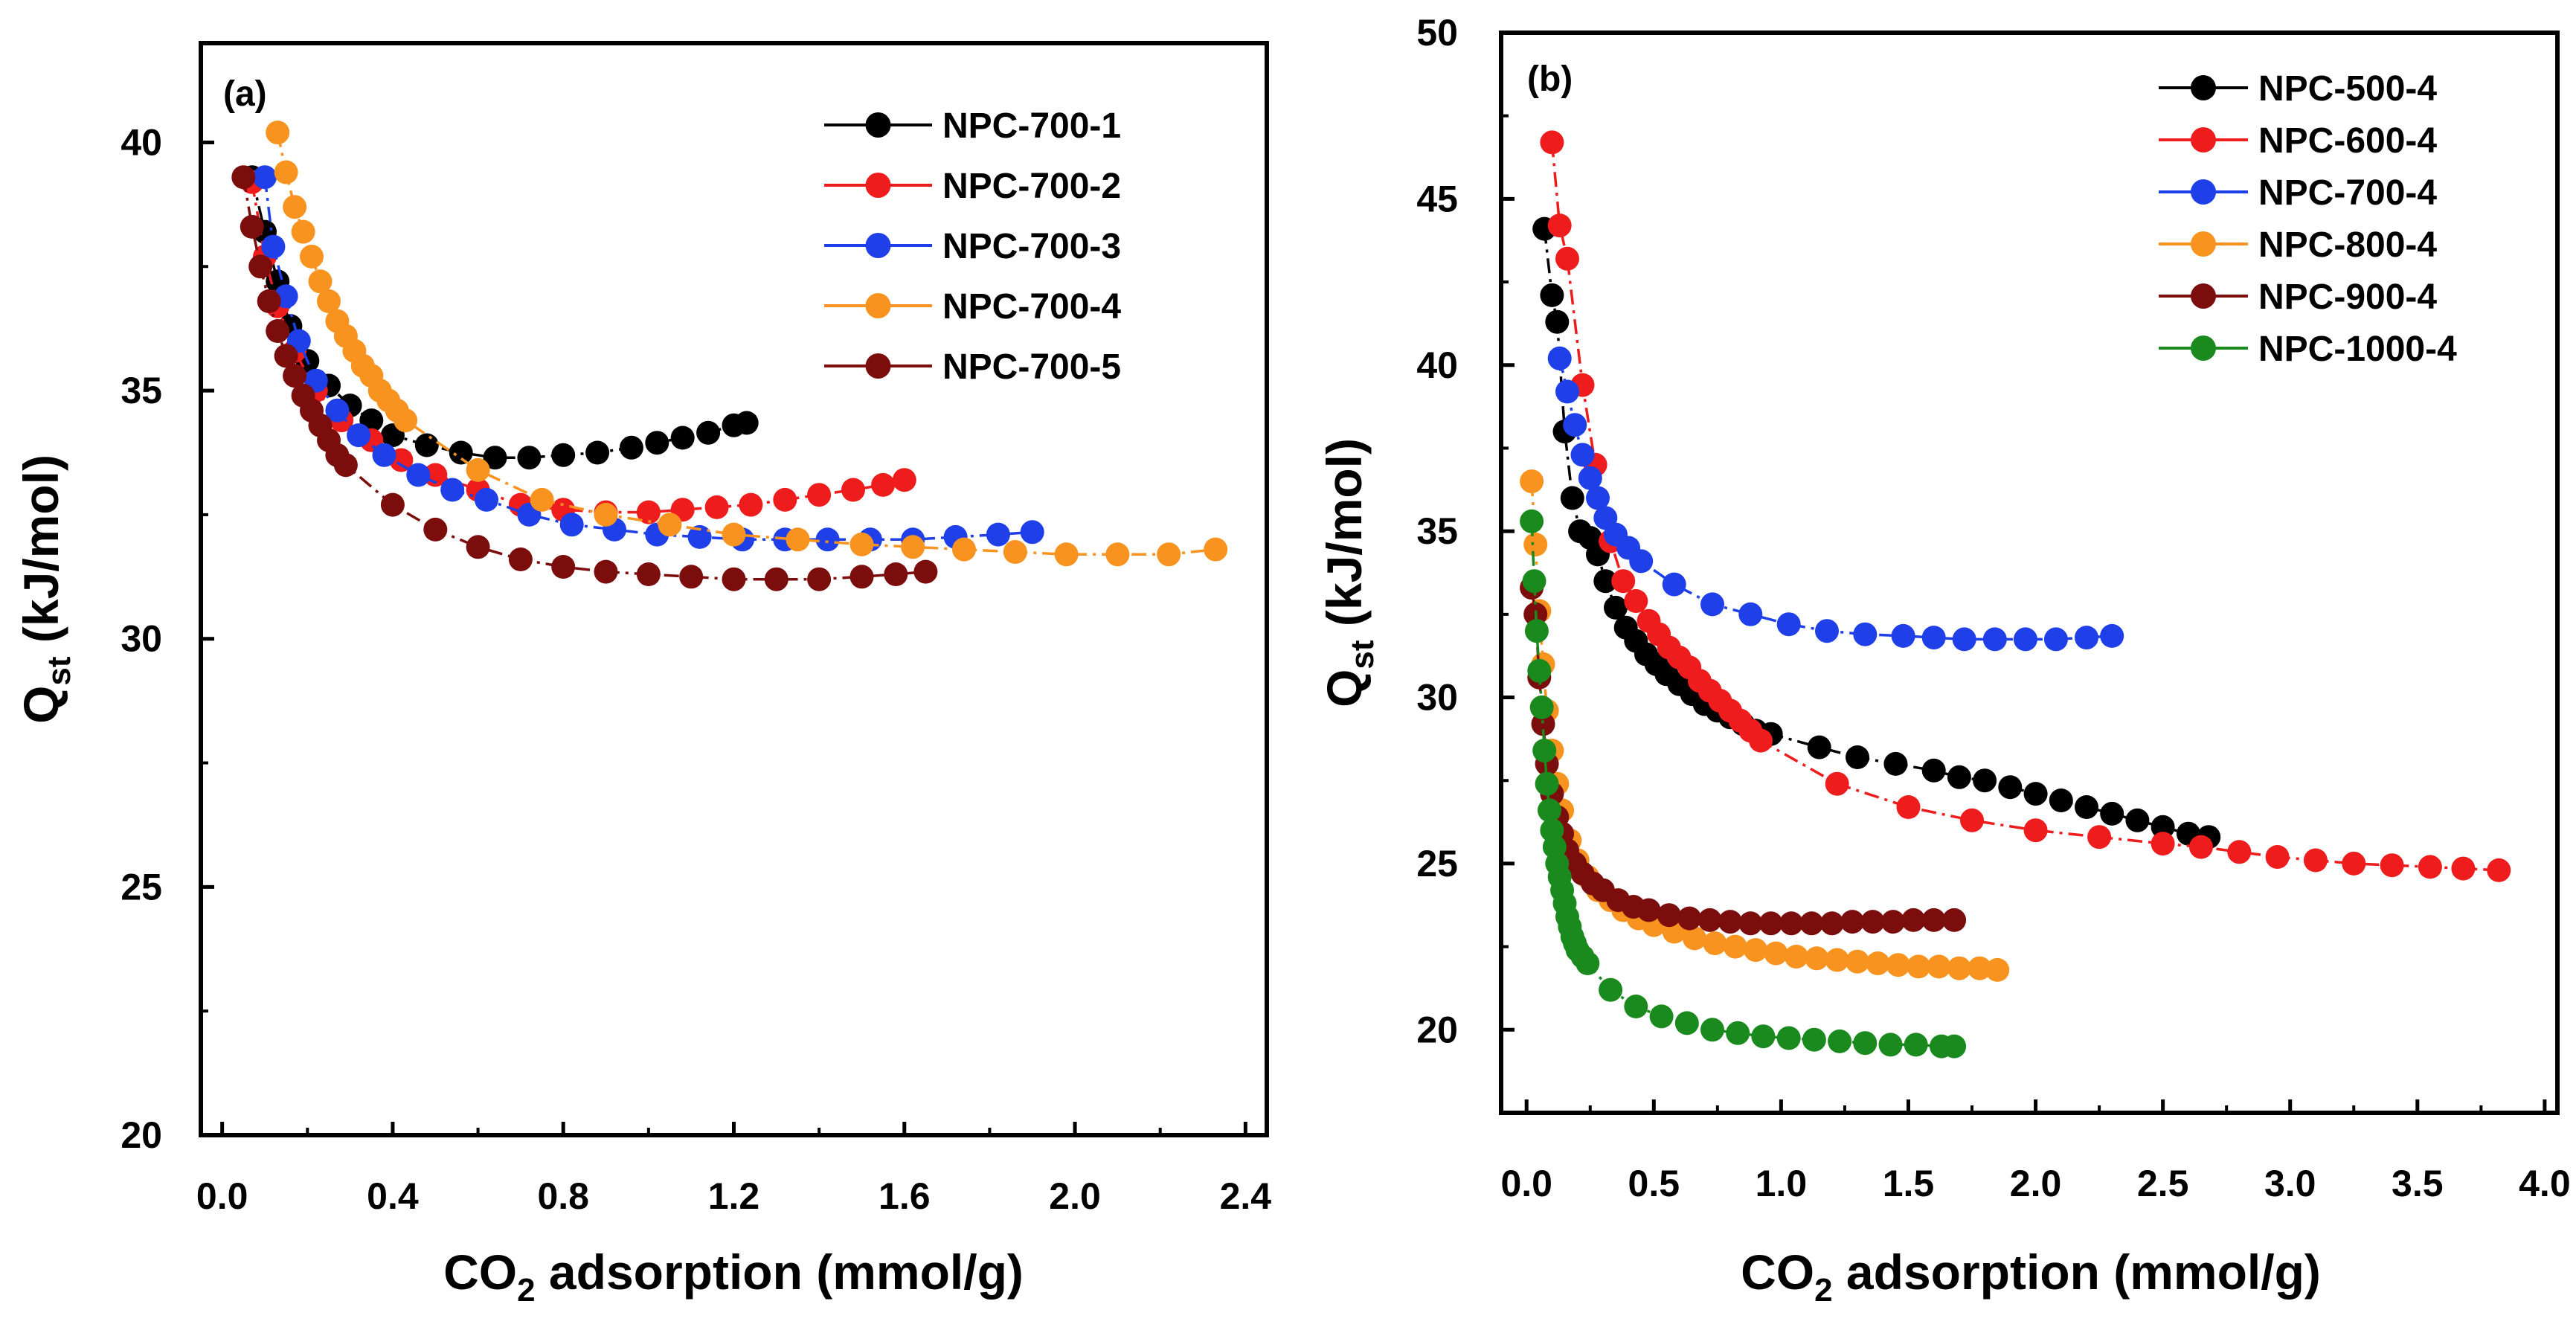 This screenshot has width=2576, height=1336. I want to click on panel-b-x-tick-label: 2.0, so click(2036, 1183).